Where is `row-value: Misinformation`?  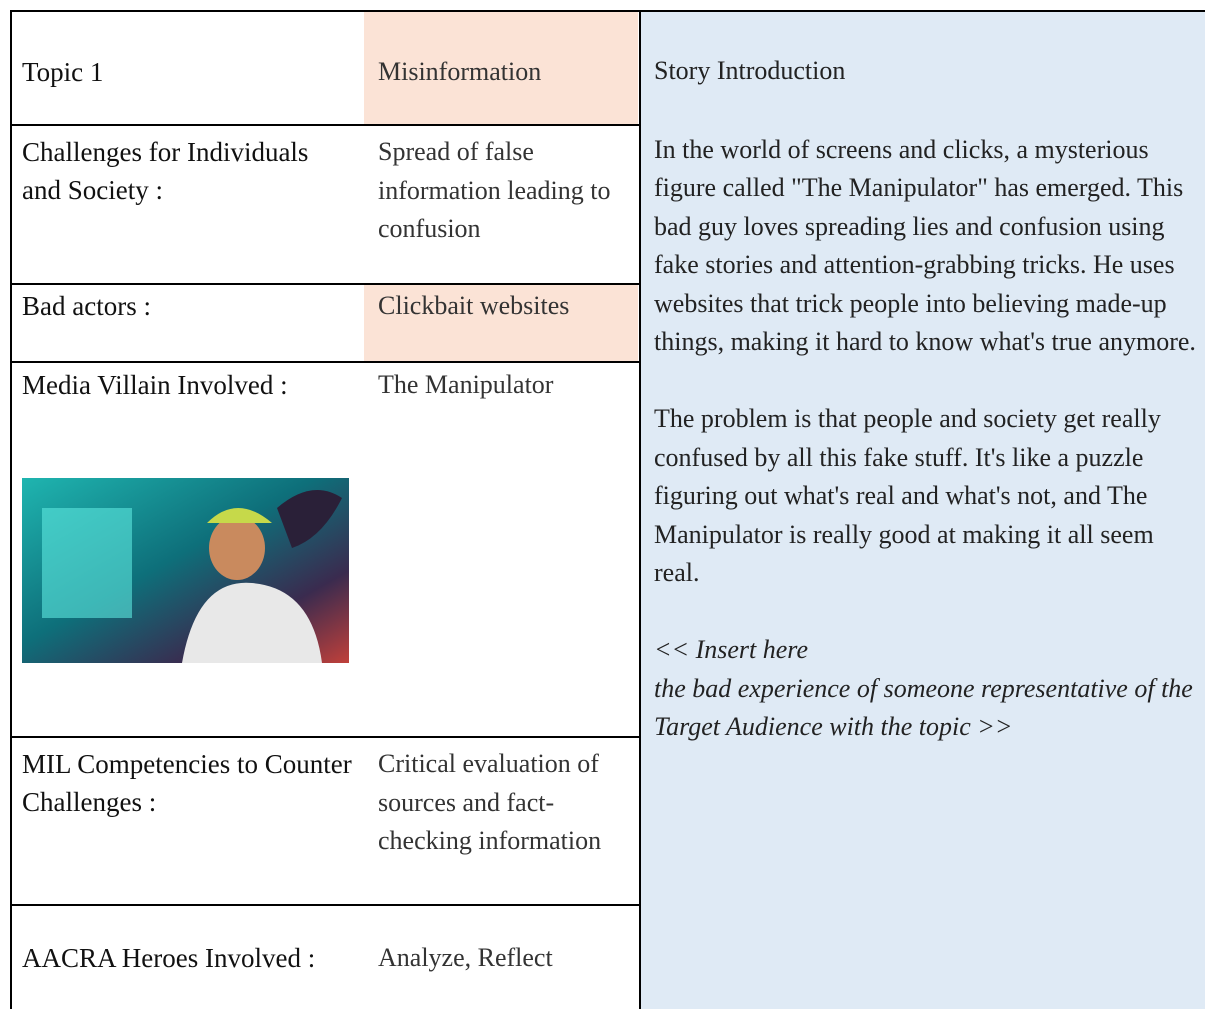
row-value: Misinformation is located at coordinates (460, 71).